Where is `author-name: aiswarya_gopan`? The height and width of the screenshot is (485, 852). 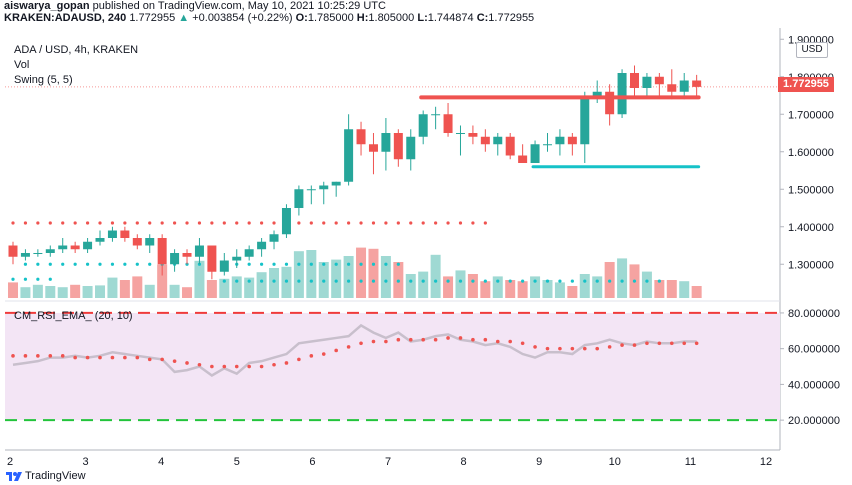 author-name: aiswarya_gopan is located at coordinates (47, 6).